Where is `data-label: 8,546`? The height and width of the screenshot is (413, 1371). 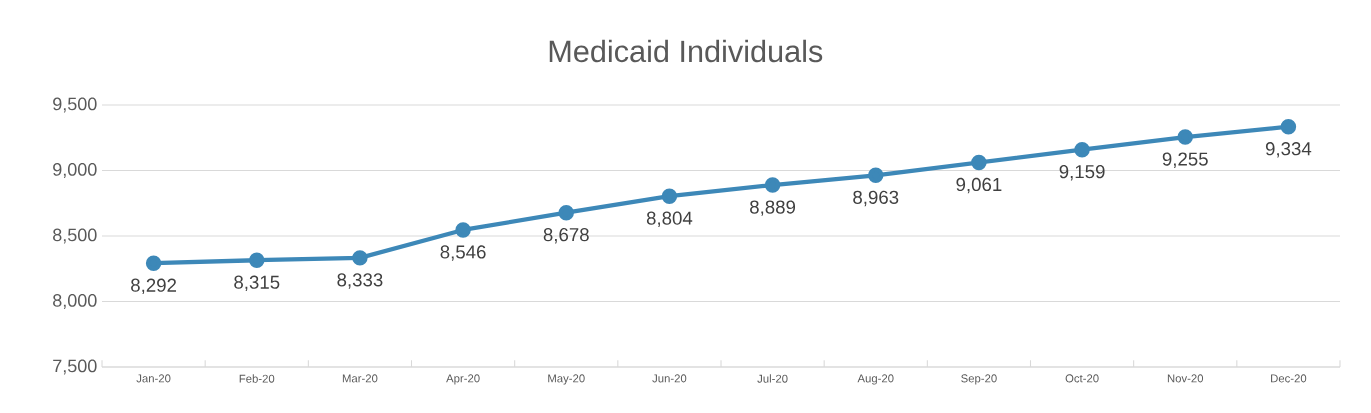 data-label: 8,546 is located at coordinates (463, 253).